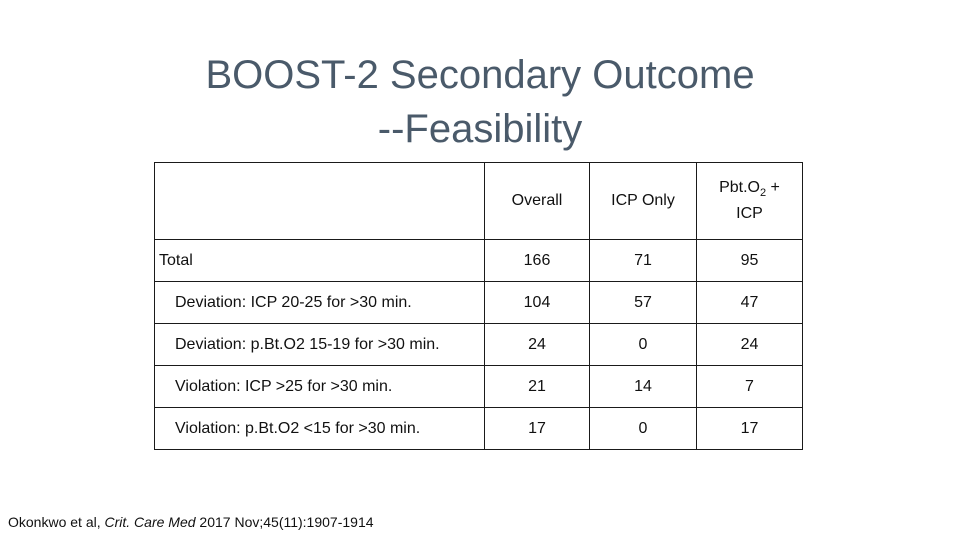  What do you see at coordinates (749, 302) in the screenshot?
I see `cell-pbto2-icp: 47` at bounding box center [749, 302].